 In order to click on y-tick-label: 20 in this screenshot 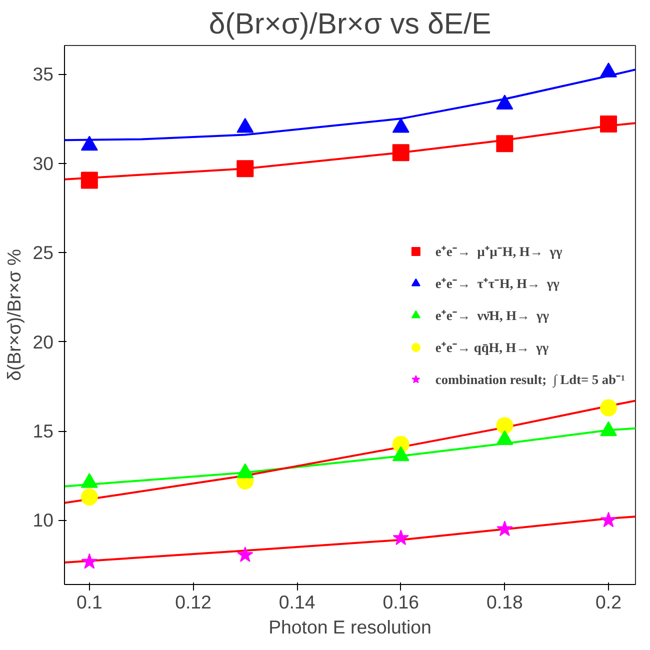, I will do `click(43, 341)`.